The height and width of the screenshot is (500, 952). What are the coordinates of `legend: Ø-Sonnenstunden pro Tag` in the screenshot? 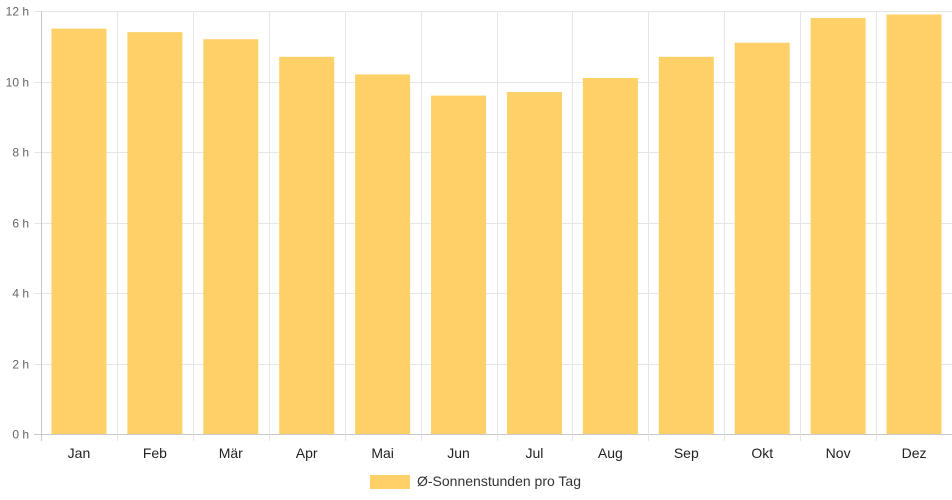 It's located at (475, 481).